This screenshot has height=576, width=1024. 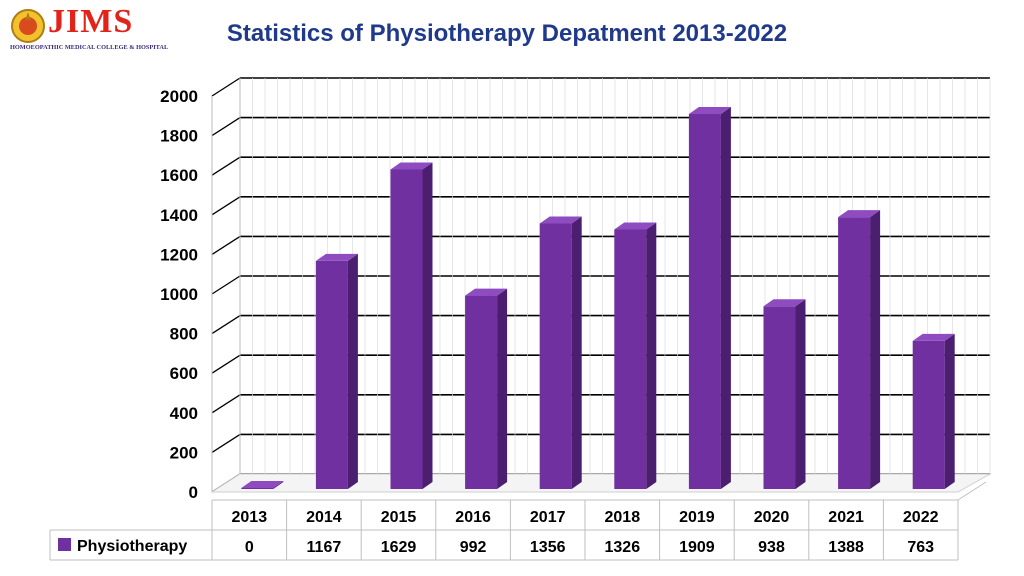 What do you see at coordinates (179, 136) in the screenshot?
I see `y-tick-label: 1800` at bounding box center [179, 136].